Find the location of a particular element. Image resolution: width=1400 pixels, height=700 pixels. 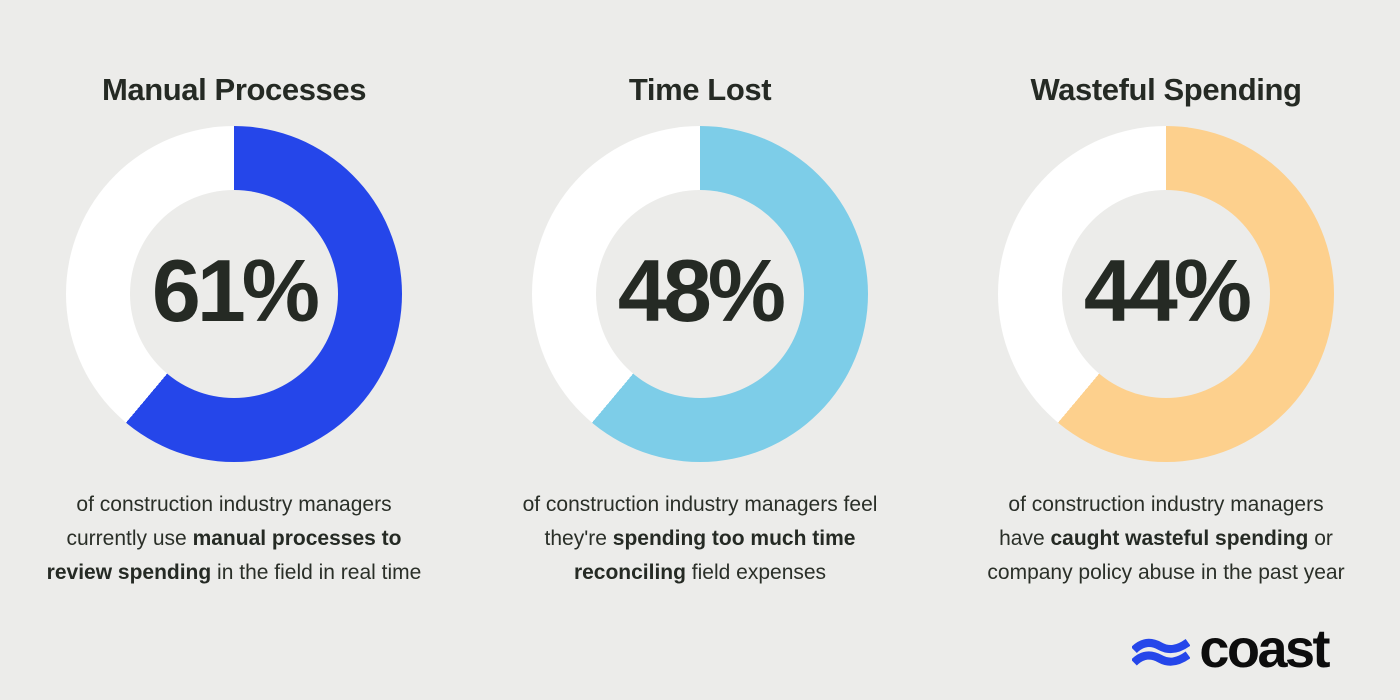

caption-text: or is located at coordinates (1320, 538).